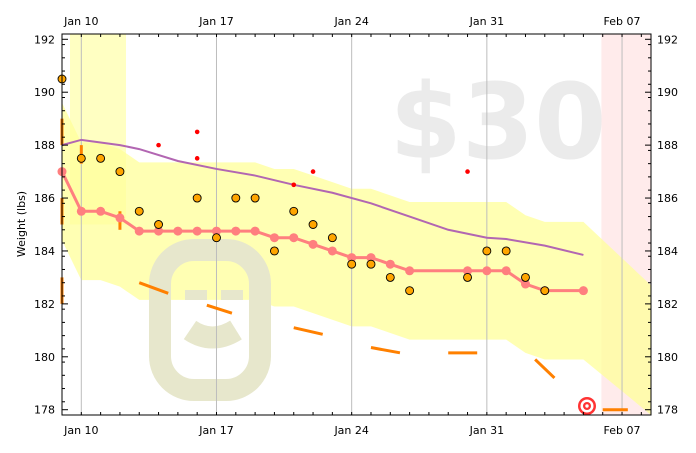 Image resolution: width=696 pixels, height=453 pixels. I want to click on x-tick-label-top-1: Jan 17, so click(215, 21).